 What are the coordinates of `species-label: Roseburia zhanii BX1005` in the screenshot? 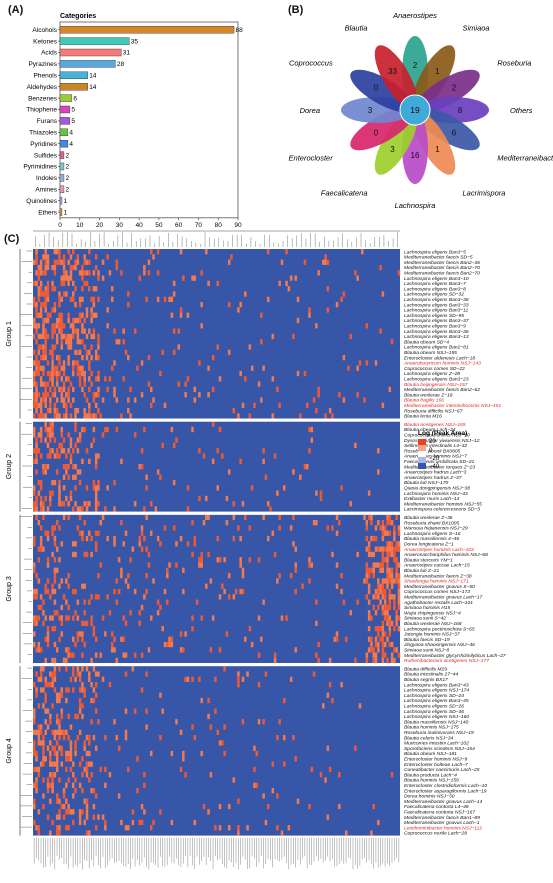 It's located at (431, 523).